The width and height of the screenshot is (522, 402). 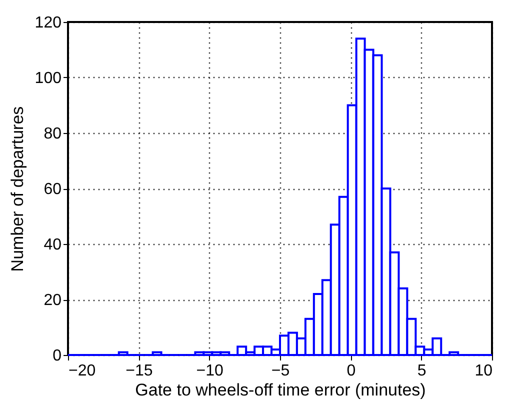 What do you see at coordinates (57, 356) in the screenshot?
I see `y-tick-label: 0` at bounding box center [57, 356].